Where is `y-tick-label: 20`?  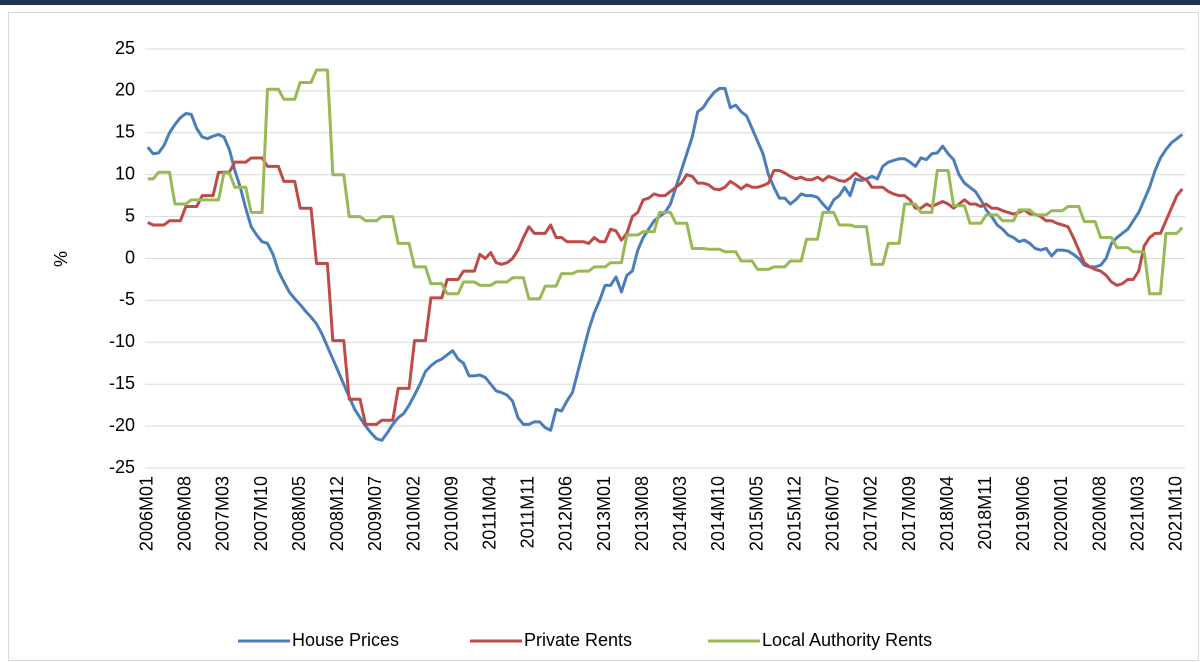
y-tick-label: 20 is located at coordinates (125, 90).